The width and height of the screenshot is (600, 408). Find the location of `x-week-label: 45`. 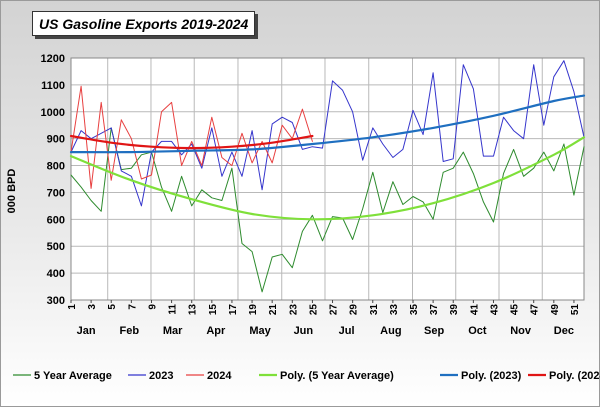

x-week-label: 45 is located at coordinates (515, 310).